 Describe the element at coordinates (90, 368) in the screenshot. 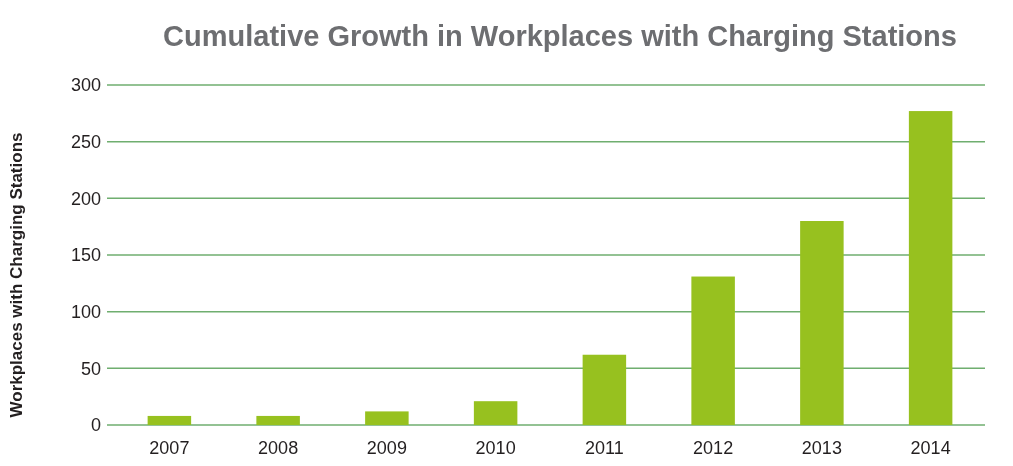

I see `y-tick-label: 50` at that location.